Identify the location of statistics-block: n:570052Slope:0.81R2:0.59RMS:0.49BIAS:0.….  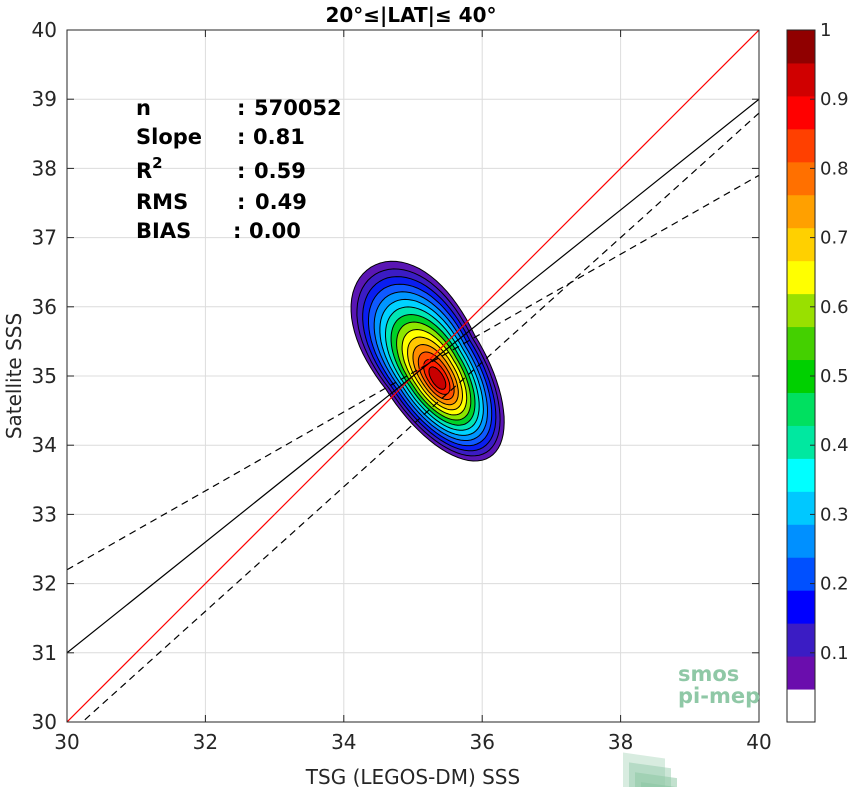
(239, 169).